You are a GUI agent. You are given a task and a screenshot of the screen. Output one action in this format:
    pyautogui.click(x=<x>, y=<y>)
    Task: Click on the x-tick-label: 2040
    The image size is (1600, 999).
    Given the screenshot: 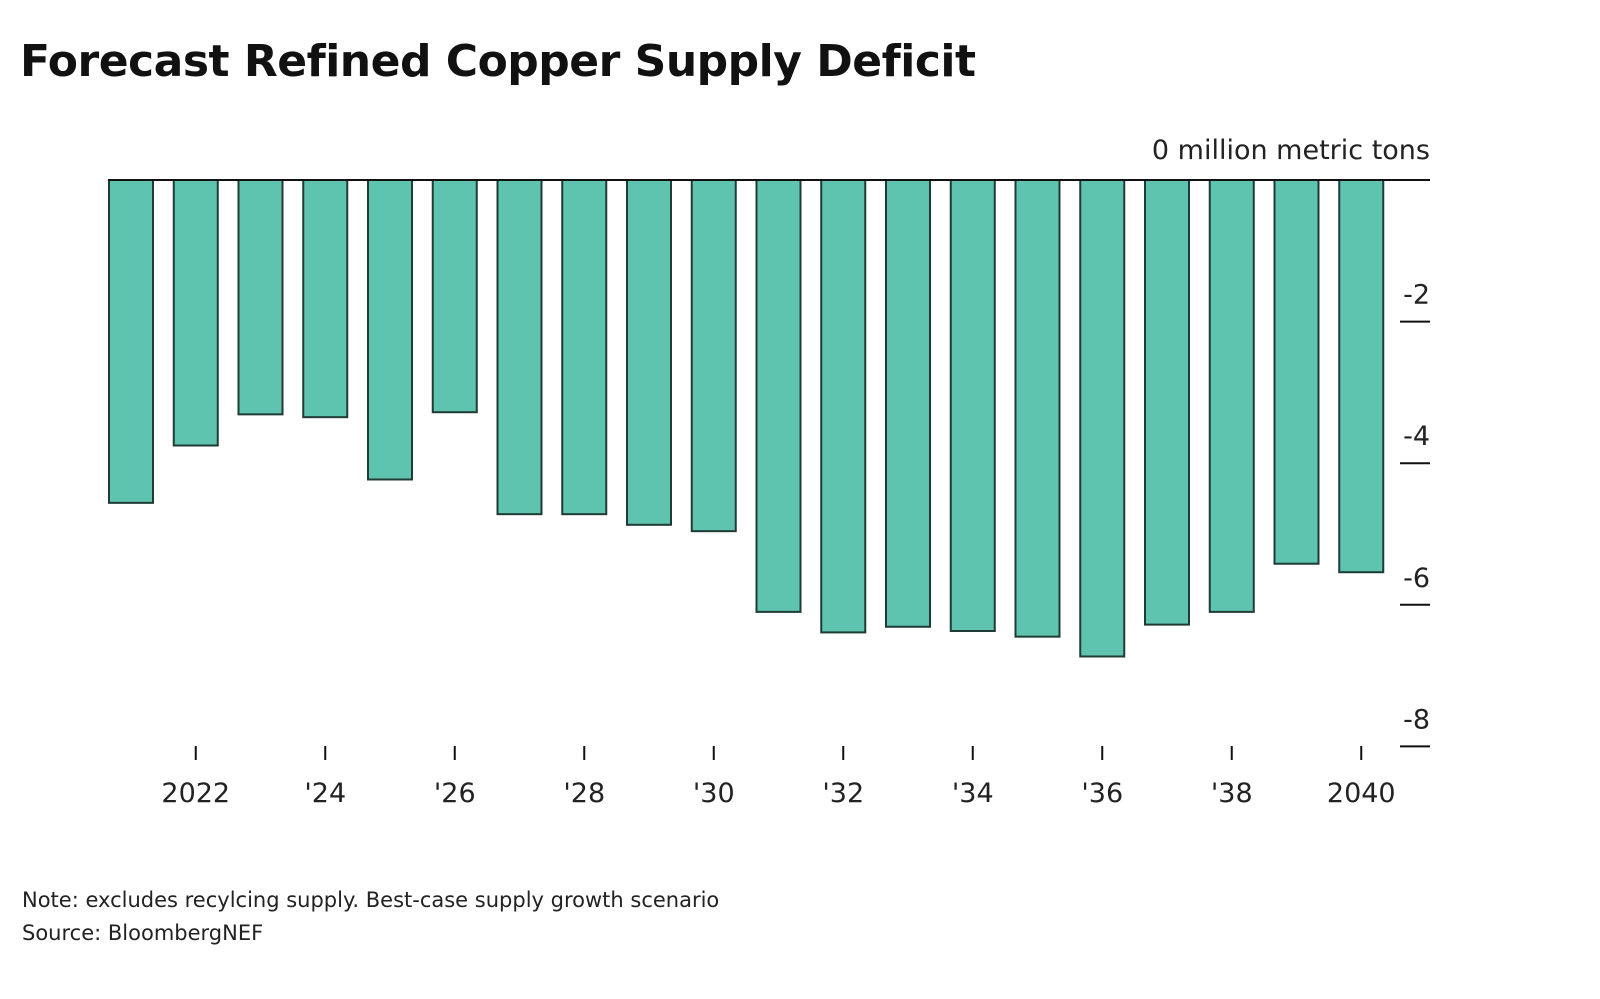 What is the action you would take?
    pyautogui.click(x=1361, y=793)
    